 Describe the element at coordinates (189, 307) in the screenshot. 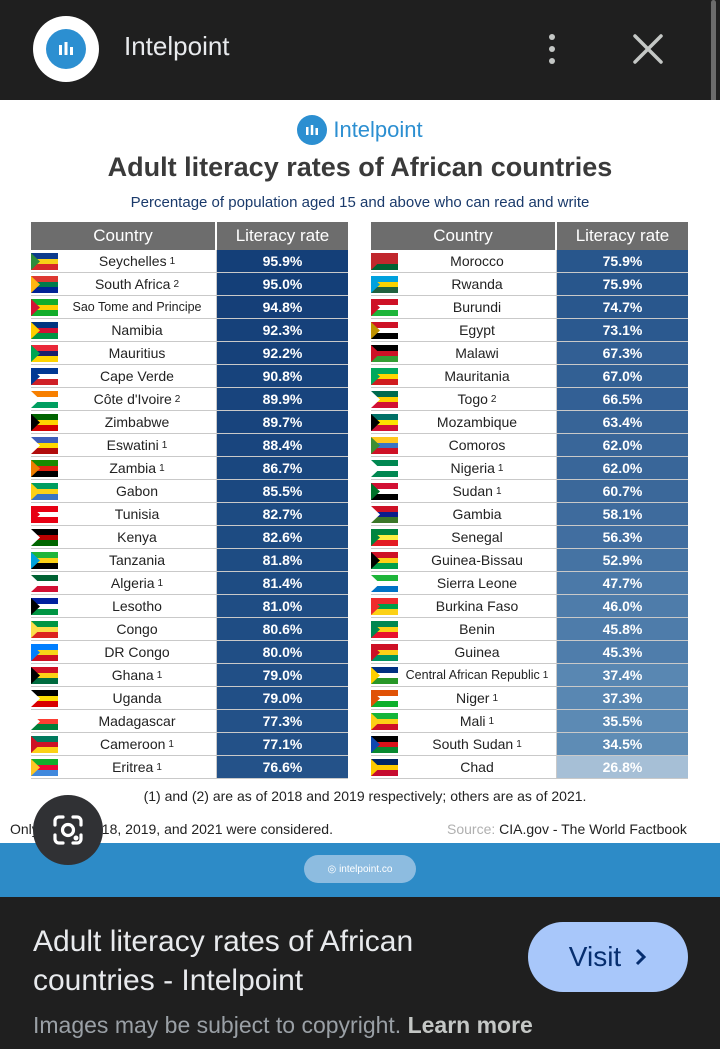

I see `table-row: Sao Tome and Principe 94.8%` at that location.